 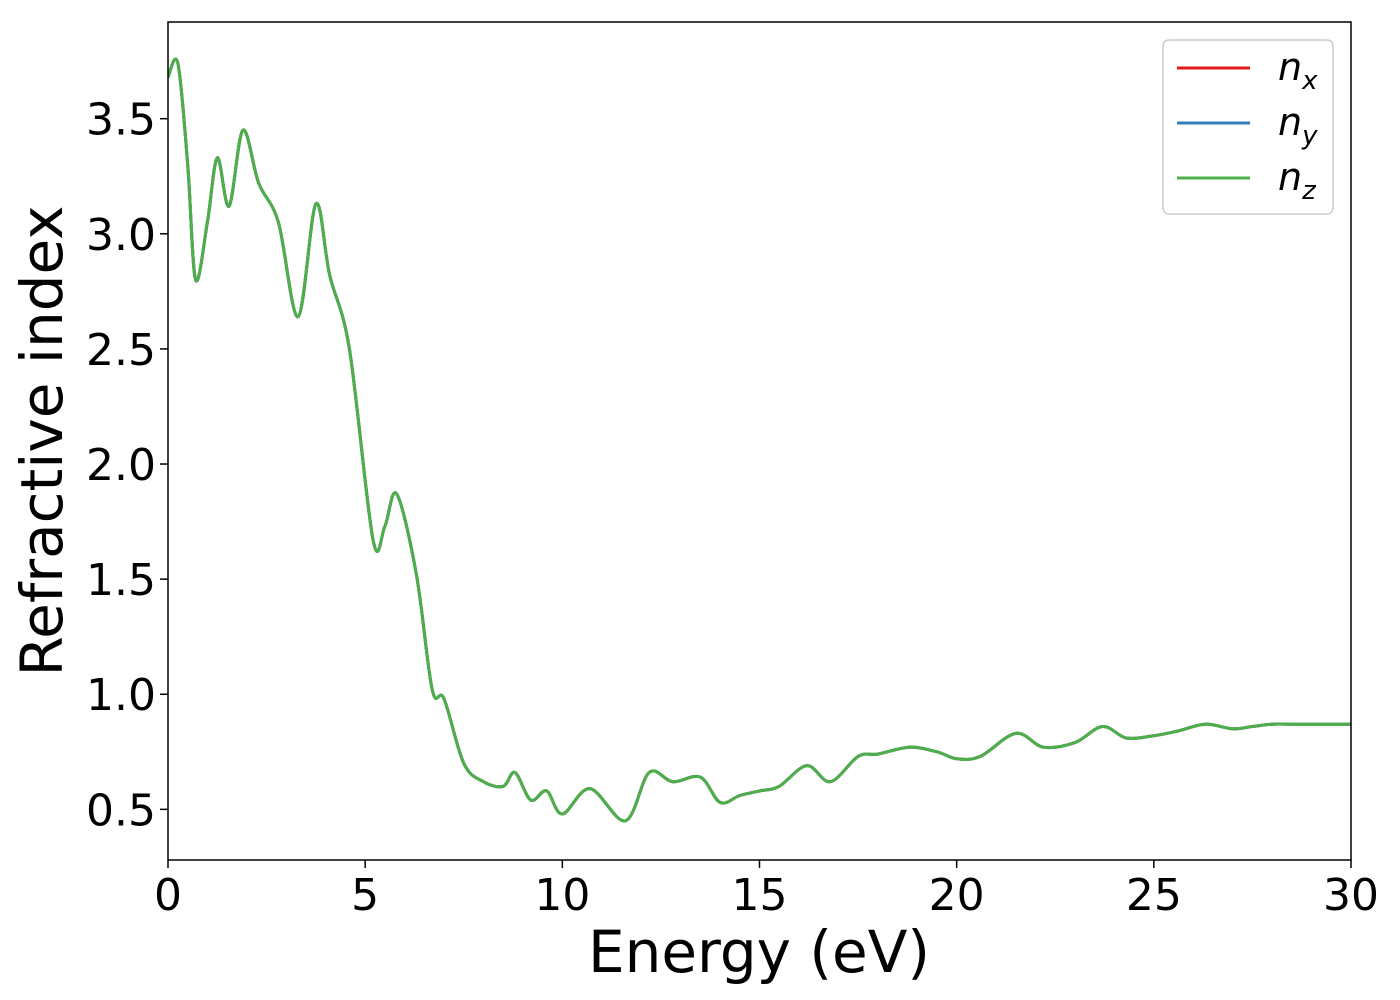 I want to click on x-tick-label: 10, so click(x=562, y=895).